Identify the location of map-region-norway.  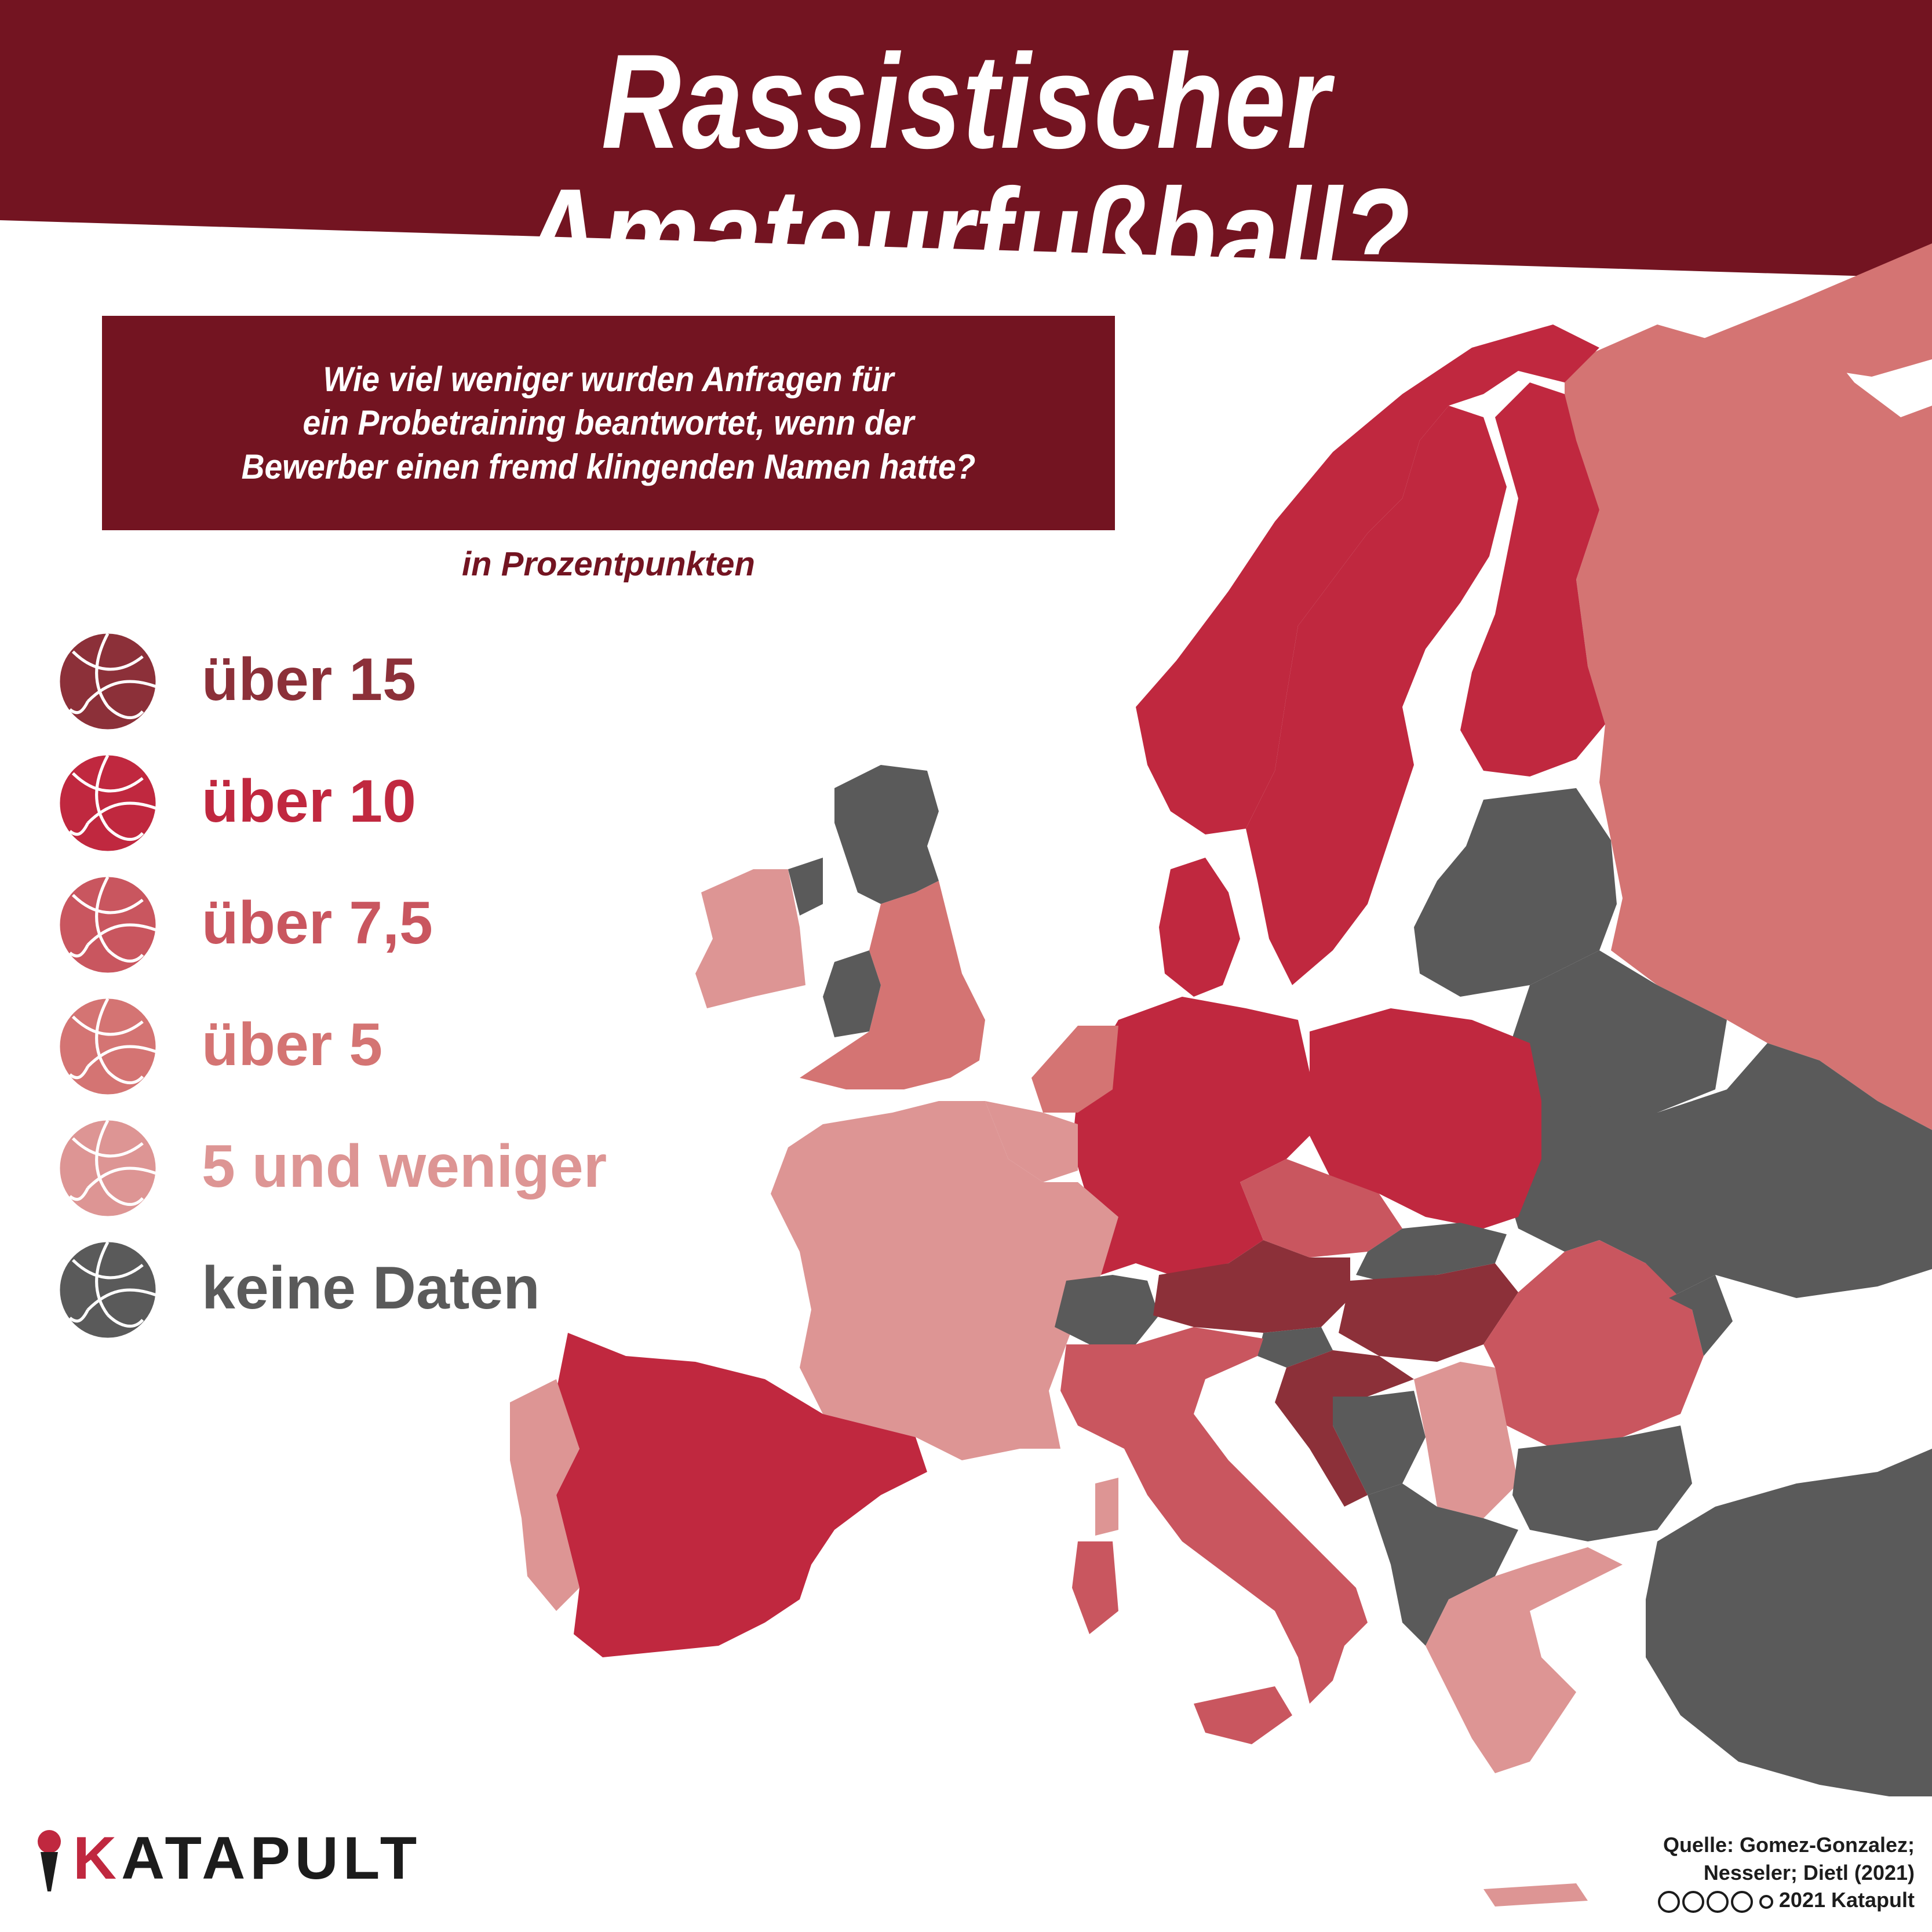
(1367, 580).